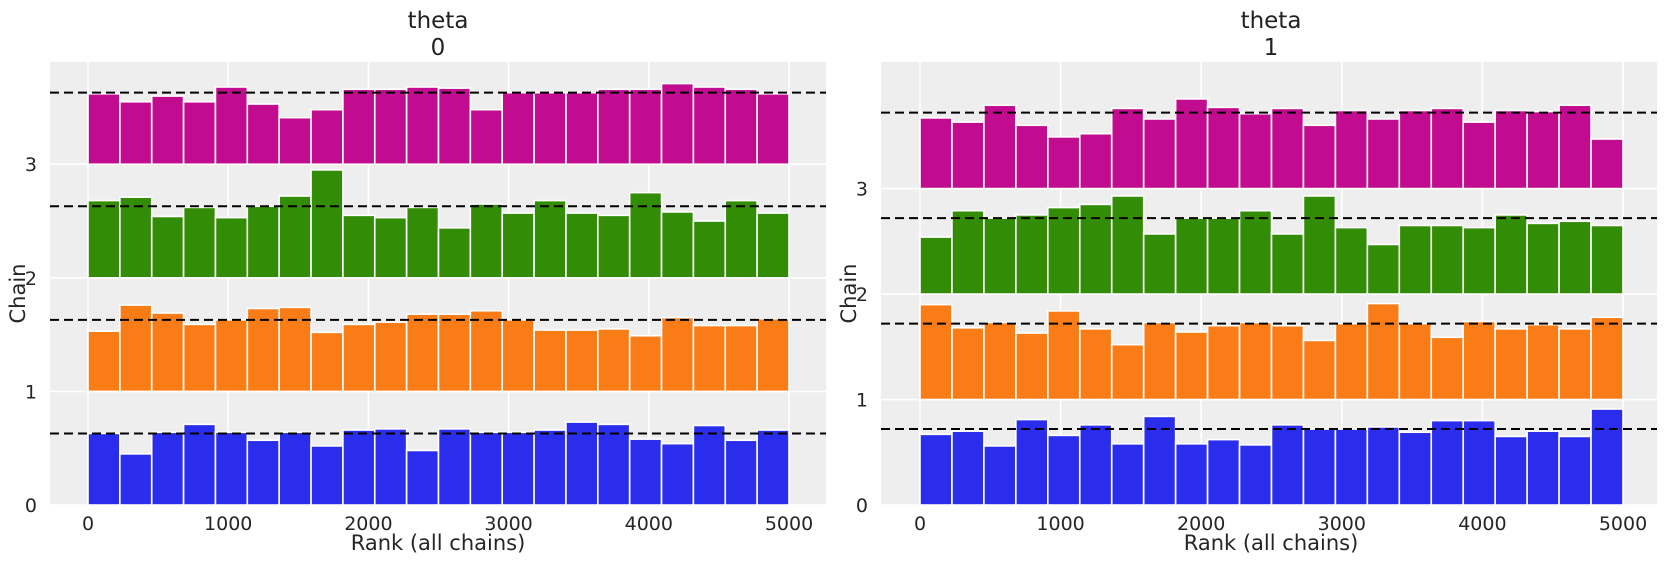 This screenshot has height=563, width=1667. I want to click on y-tick-label: 0, so click(862, 506).